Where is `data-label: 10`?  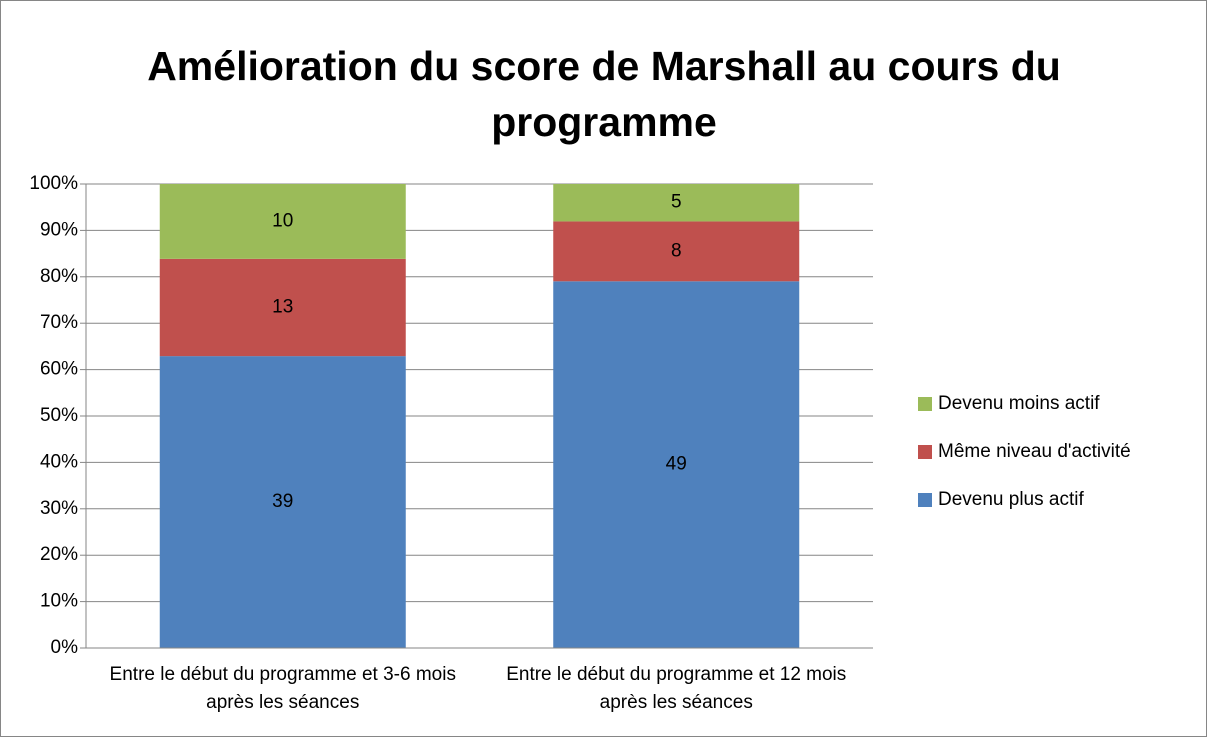 data-label: 10 is located at coordinates (282, 220).